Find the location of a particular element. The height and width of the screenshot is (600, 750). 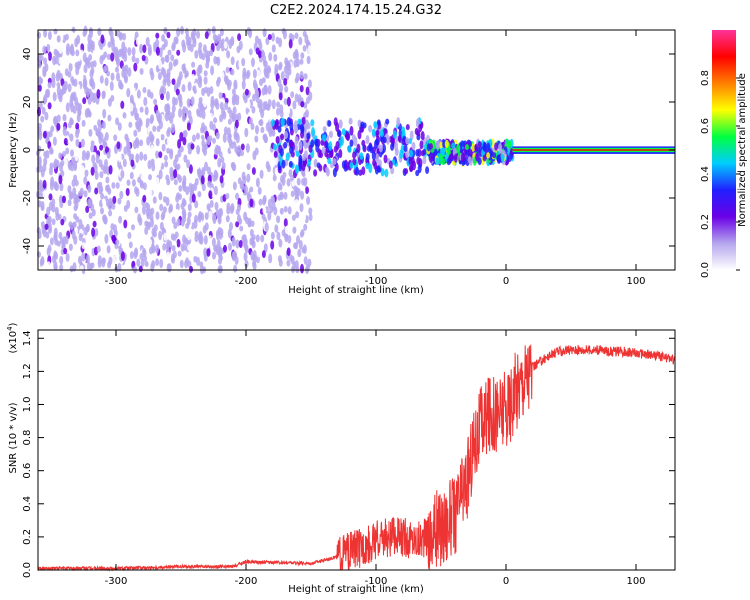

colorbar-tick-label: 0.6 is located at coordinates (705, 126).